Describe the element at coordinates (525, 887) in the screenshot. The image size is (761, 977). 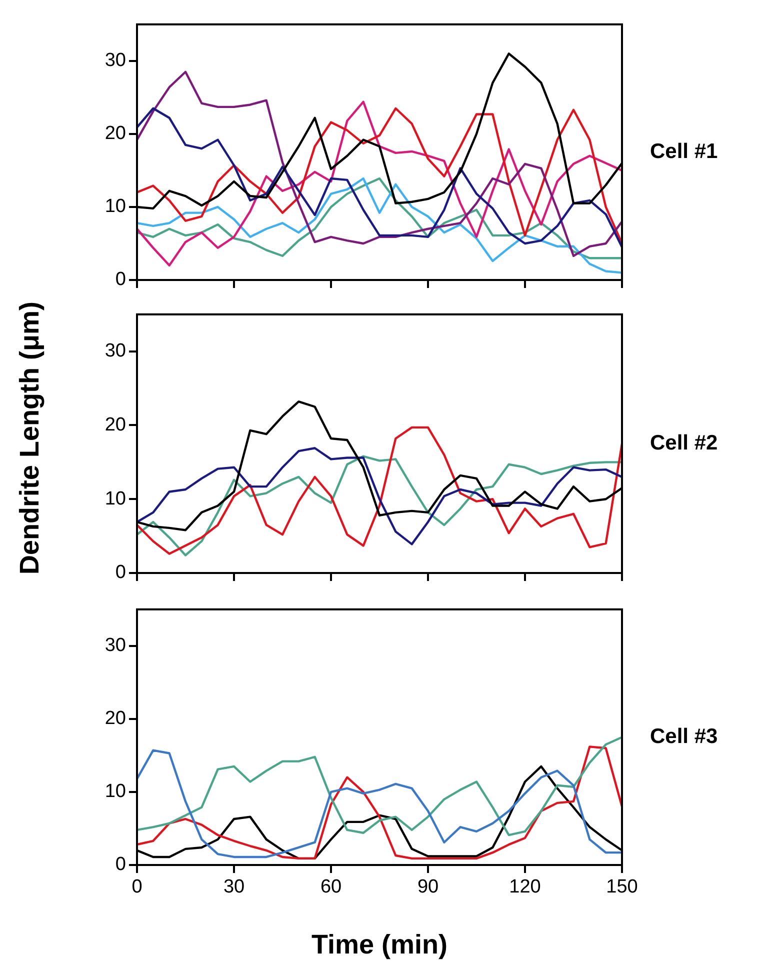
I see `x-tick-label: 120` at that location.